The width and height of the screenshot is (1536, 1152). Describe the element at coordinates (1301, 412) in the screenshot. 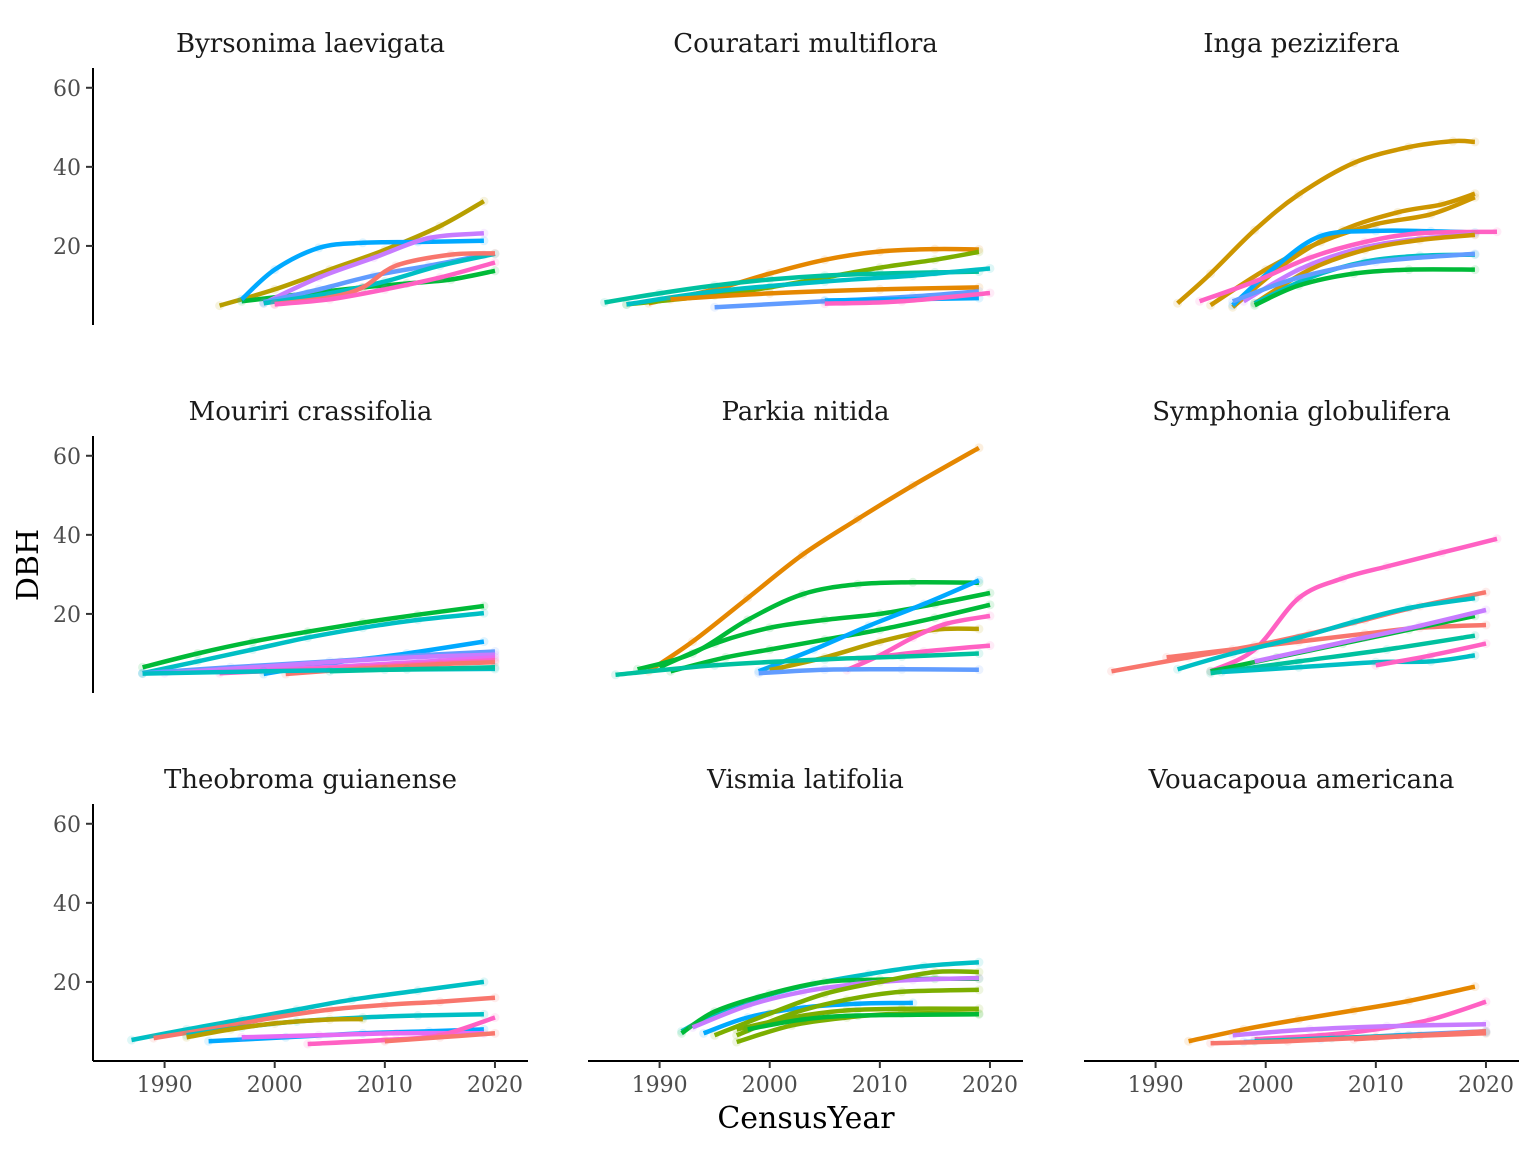

I see `facet-title: Symphonia globulifera` at that location.